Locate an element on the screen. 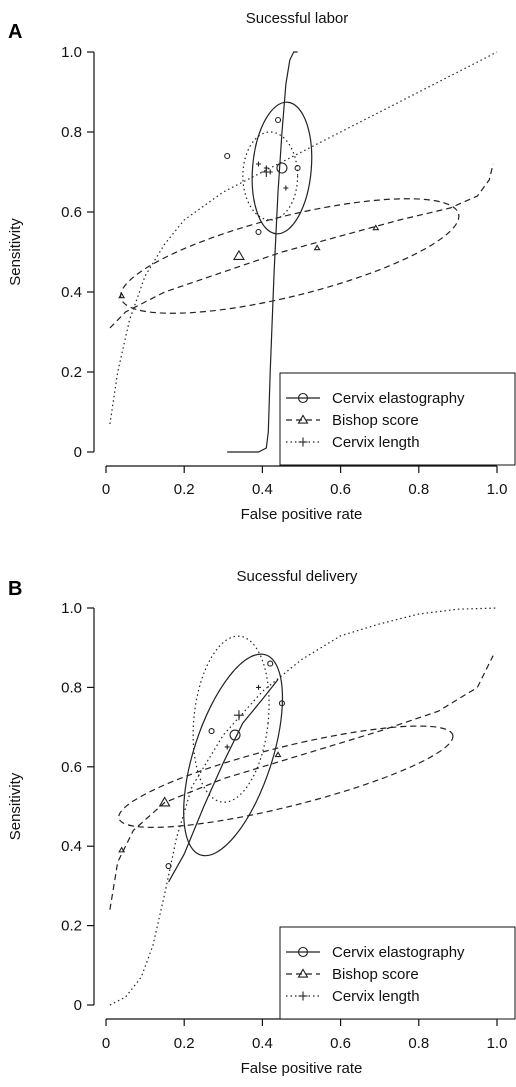 This screenshot has width=516, height=1087. chart-title: Sucessful labor is located at coordinates (297, 18).